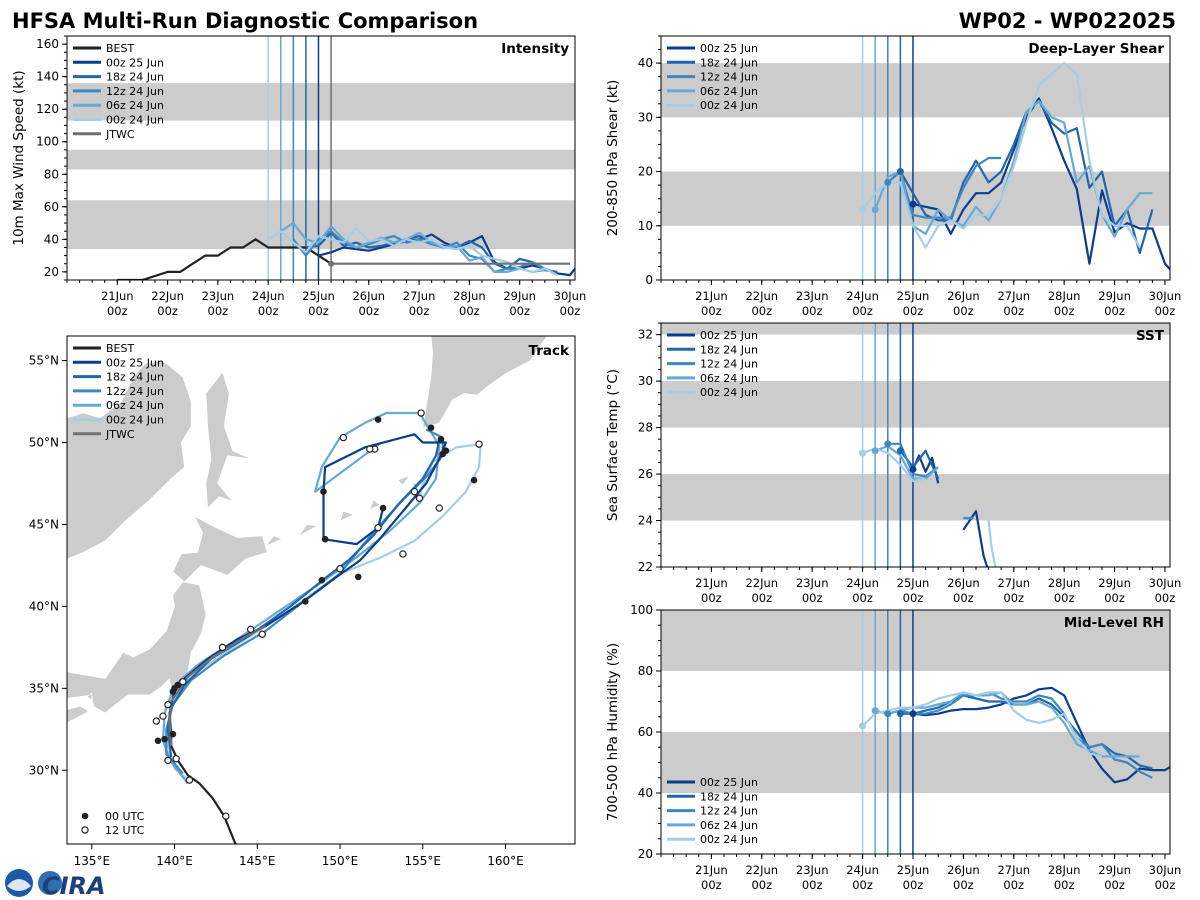 The width and height of the screenshot is (1200, 900). I want to click on shear-series-group, so click(1014, 165).